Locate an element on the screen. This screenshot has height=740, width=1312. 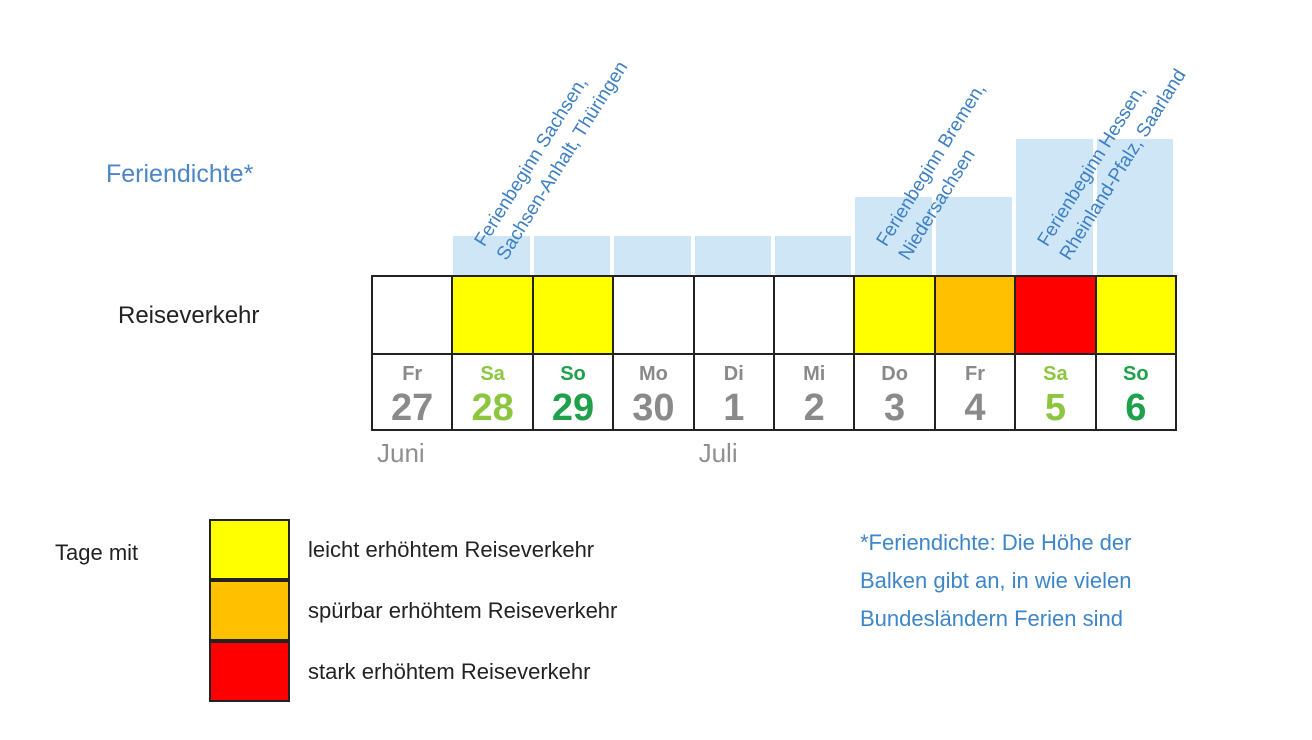
annotation-line: Ferienbeginn Sachsen, is located at coordinates (532, 162).